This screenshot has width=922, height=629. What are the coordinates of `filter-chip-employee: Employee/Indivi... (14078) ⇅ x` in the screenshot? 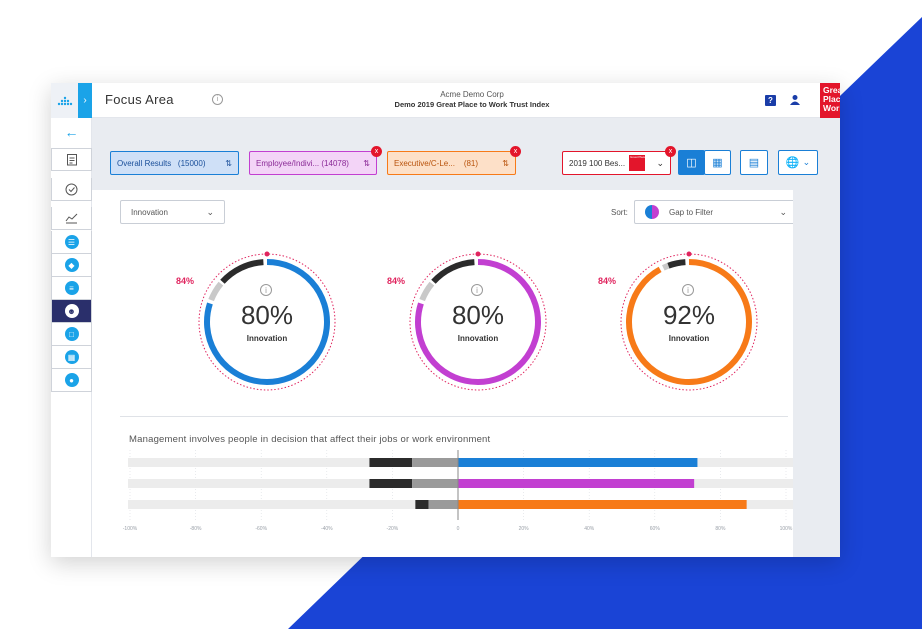 It's located at (315, 160).